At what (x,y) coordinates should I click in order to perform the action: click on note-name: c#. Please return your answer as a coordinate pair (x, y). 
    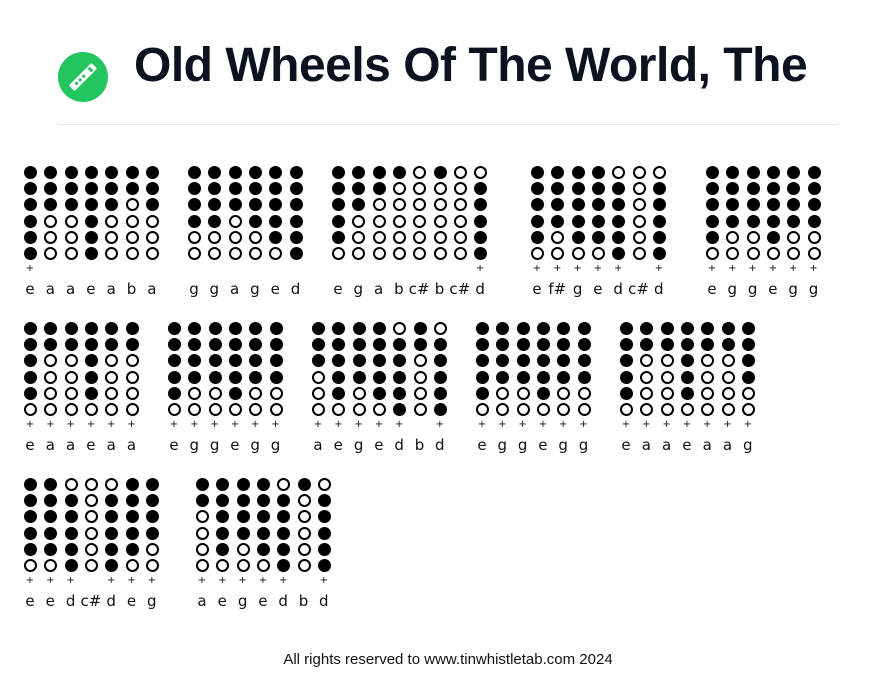
    Looking at the image, I should click on (91, 601).